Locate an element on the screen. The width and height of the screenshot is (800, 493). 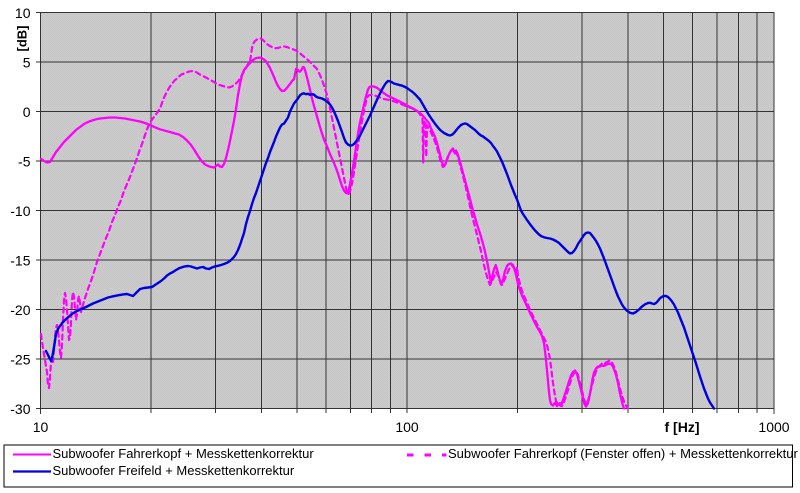
svg-text: -10 is located at coordinates (20, 211).